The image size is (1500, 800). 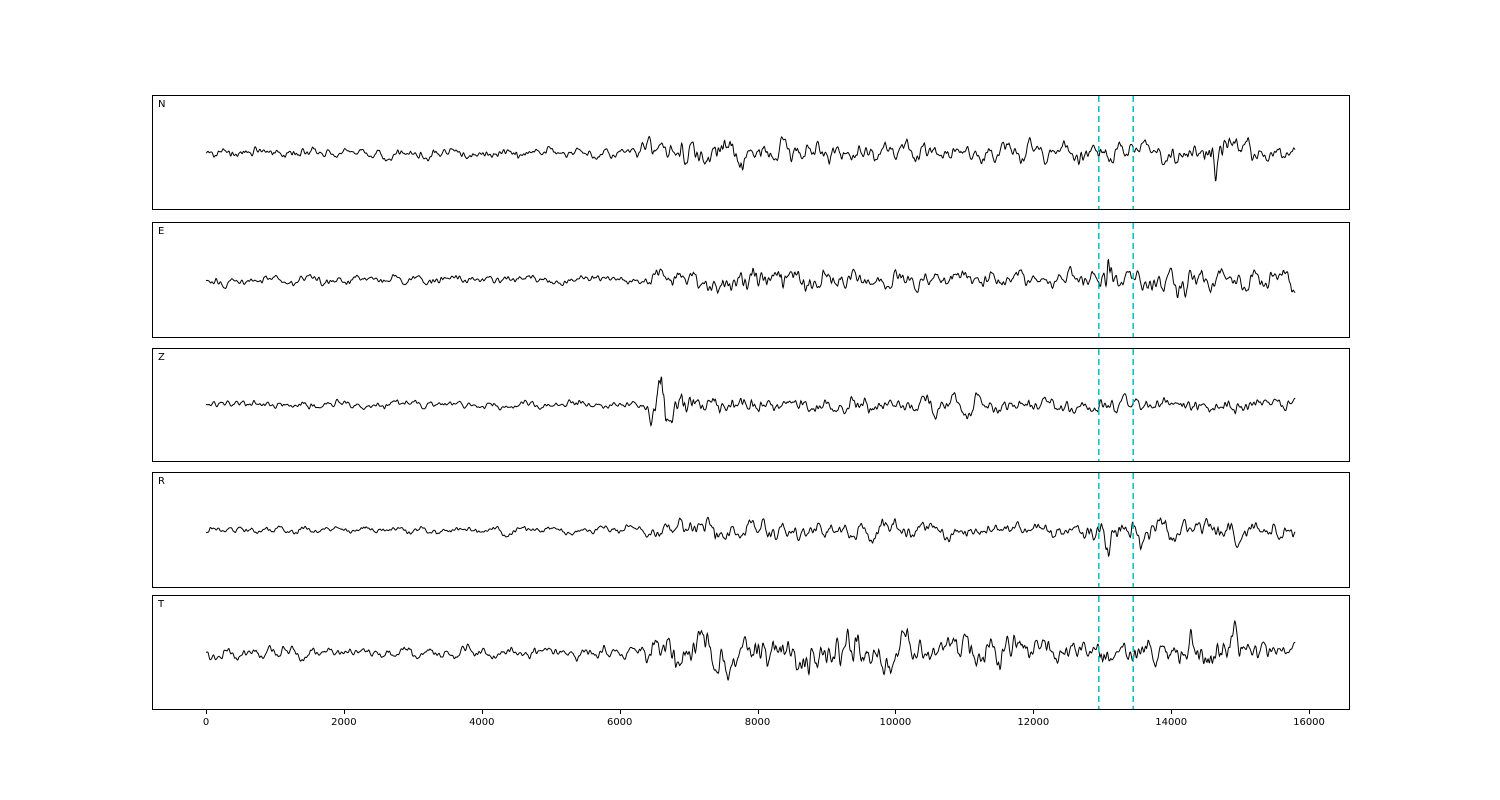 What do you see at coordinates (751, 537) in the screenshot?
I see `trace-R` at bounding box center [751, 537].